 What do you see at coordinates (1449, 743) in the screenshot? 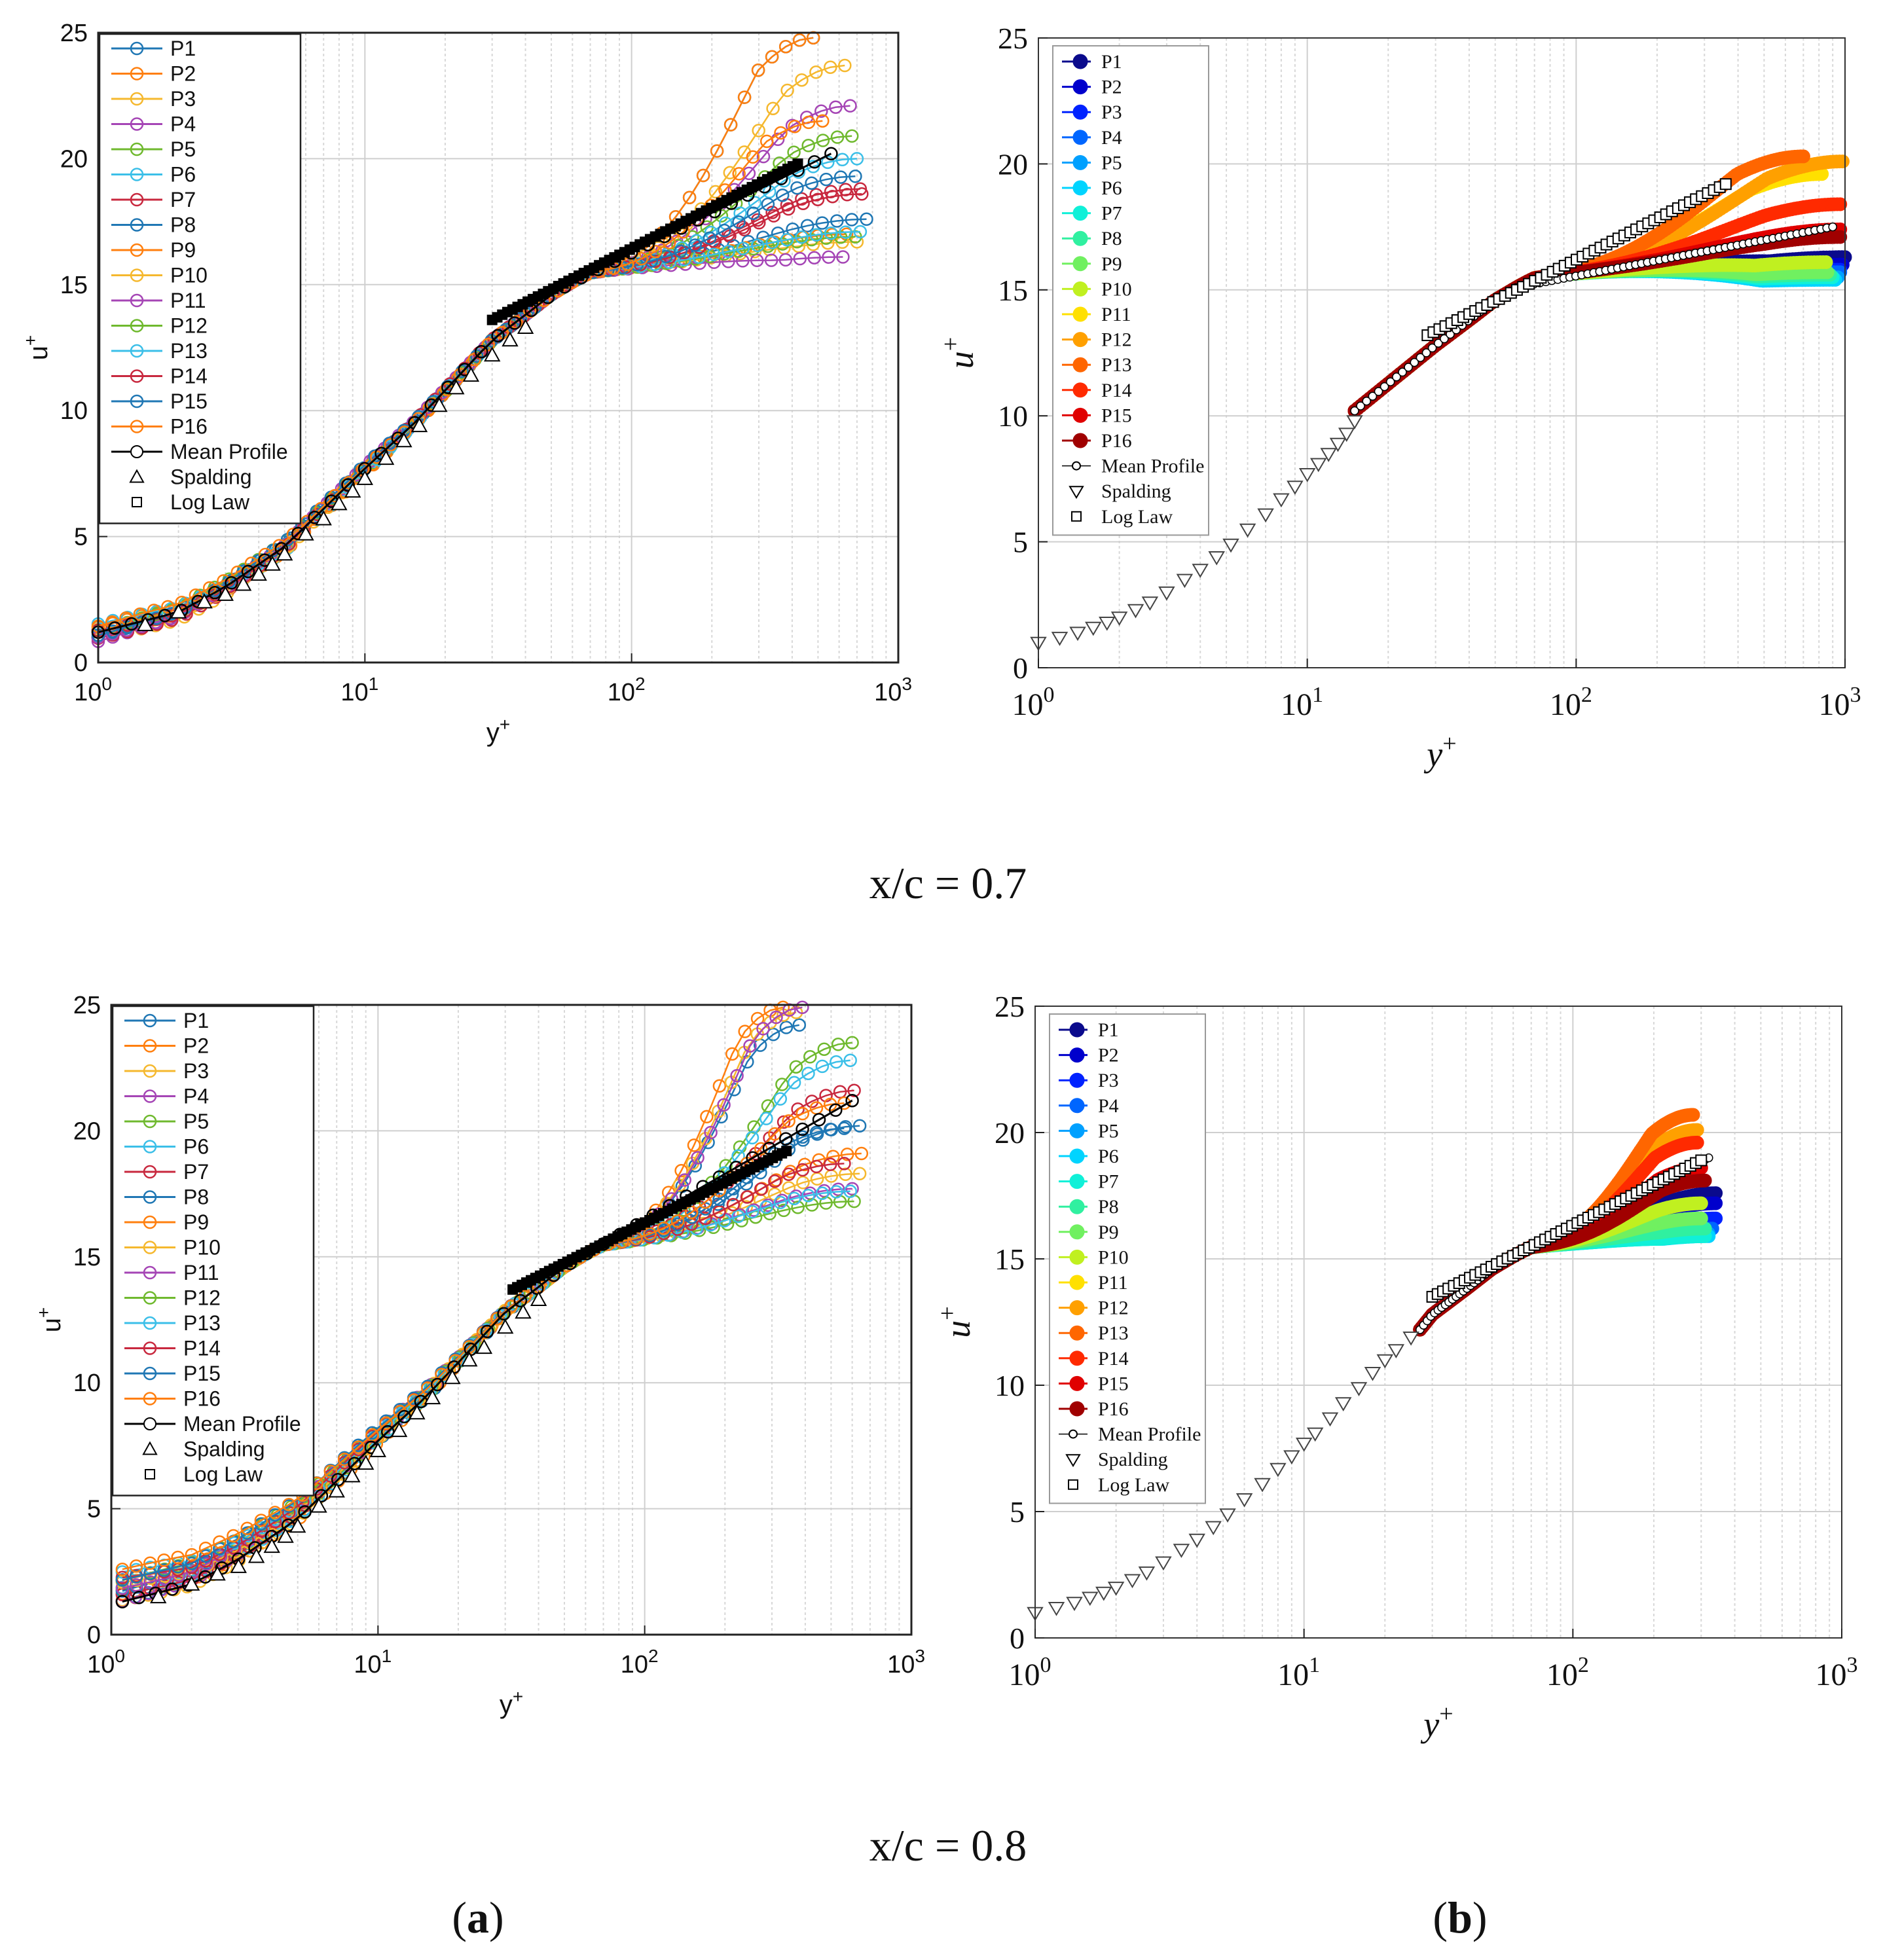
I see `x-axis-label-sup: +` at bounding box center [1449, 743].